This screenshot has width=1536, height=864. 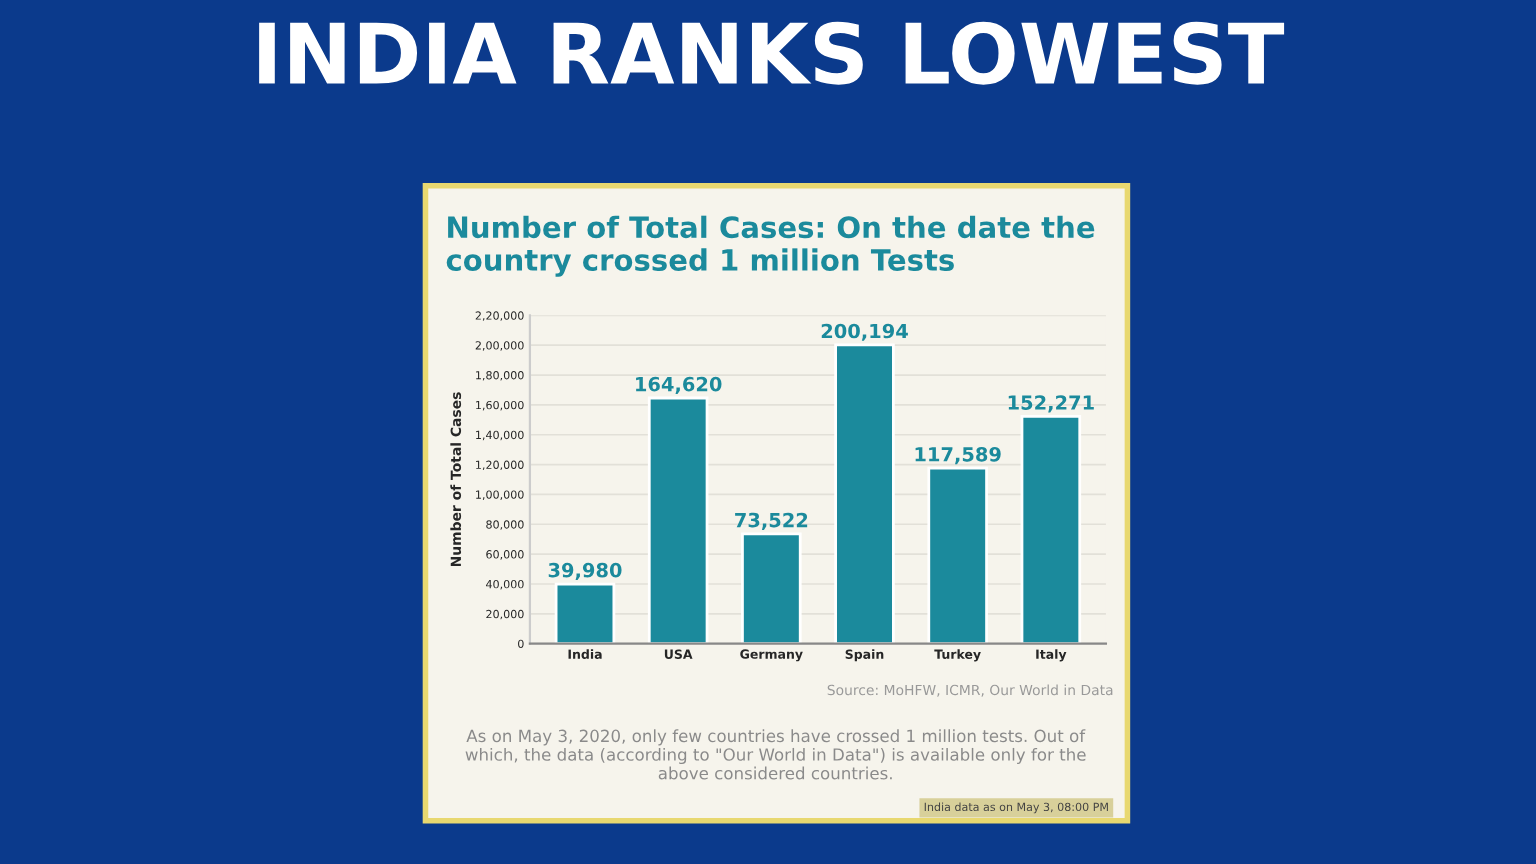 I want to click on data-label: 39,980, so click(x=585, y=571).